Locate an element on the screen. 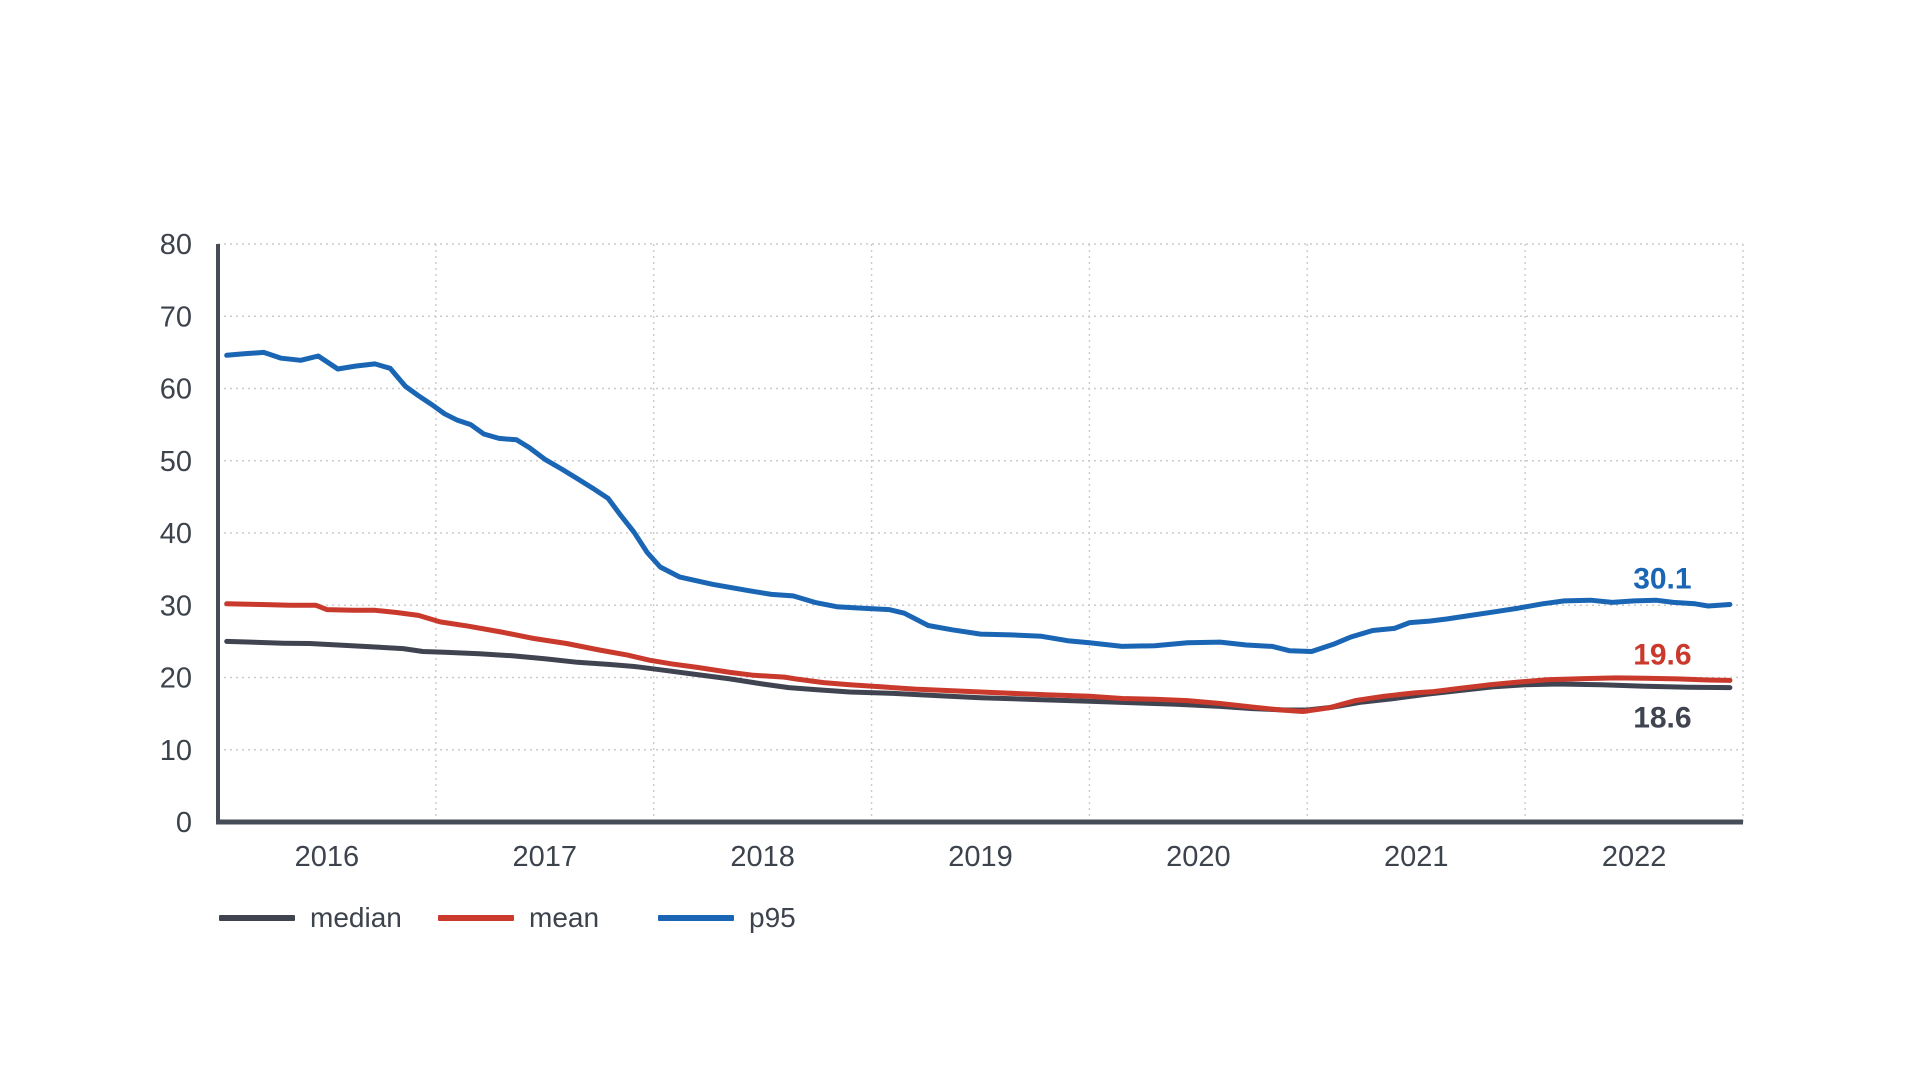 This screenshot has width=1920, height=1080. y-tick-label: 10 is located at coordinates (176, 751).